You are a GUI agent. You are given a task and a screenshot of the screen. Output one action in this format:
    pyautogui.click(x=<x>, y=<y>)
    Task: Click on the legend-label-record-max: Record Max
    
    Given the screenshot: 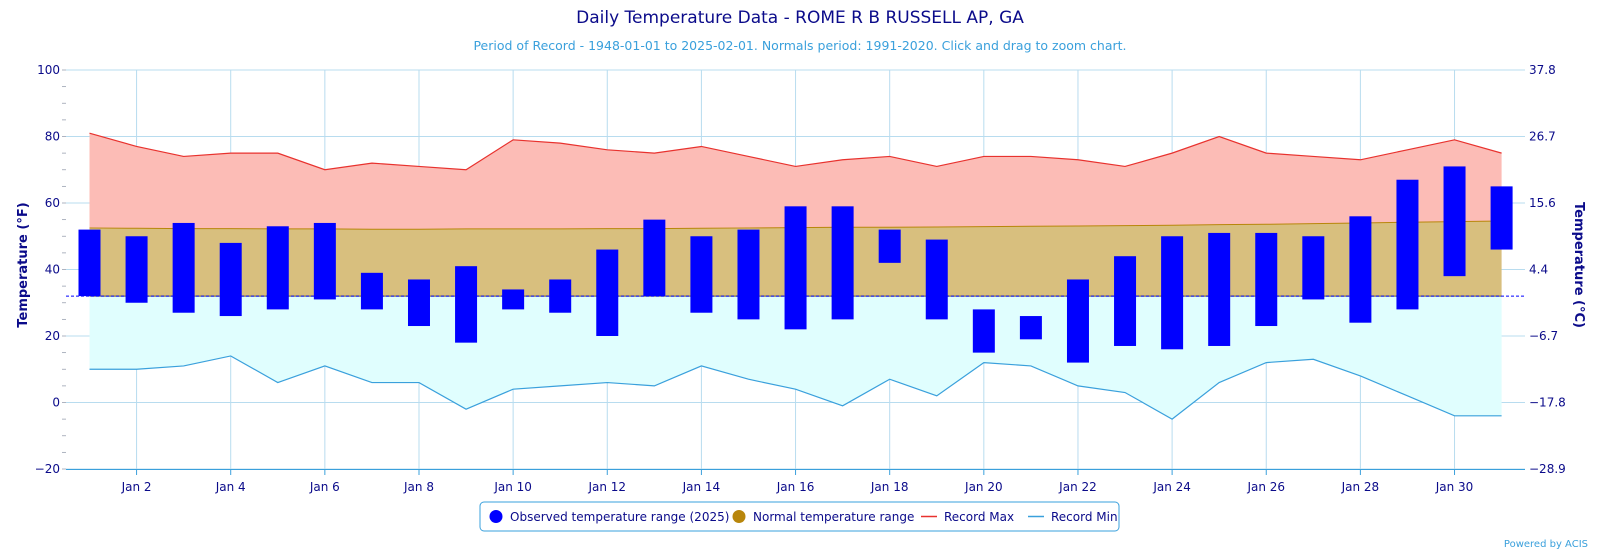 What is the action you would take?
    pyautogui.click(x=979, y=517)
    